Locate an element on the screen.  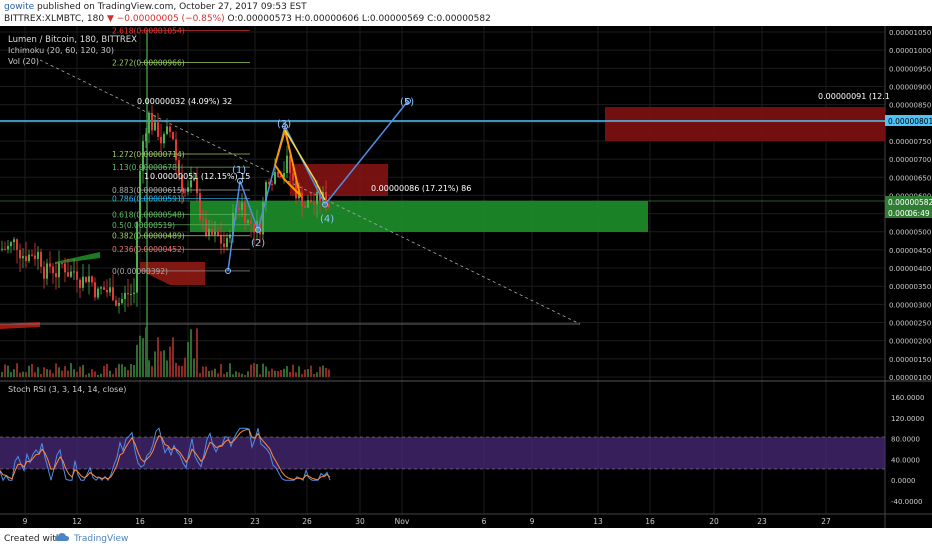
time-tick: Nov is located at coordinates (402, 521).